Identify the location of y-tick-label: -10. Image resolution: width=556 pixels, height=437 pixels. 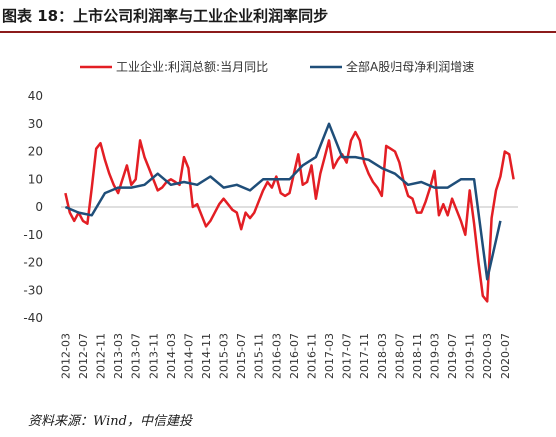
(33, 235).